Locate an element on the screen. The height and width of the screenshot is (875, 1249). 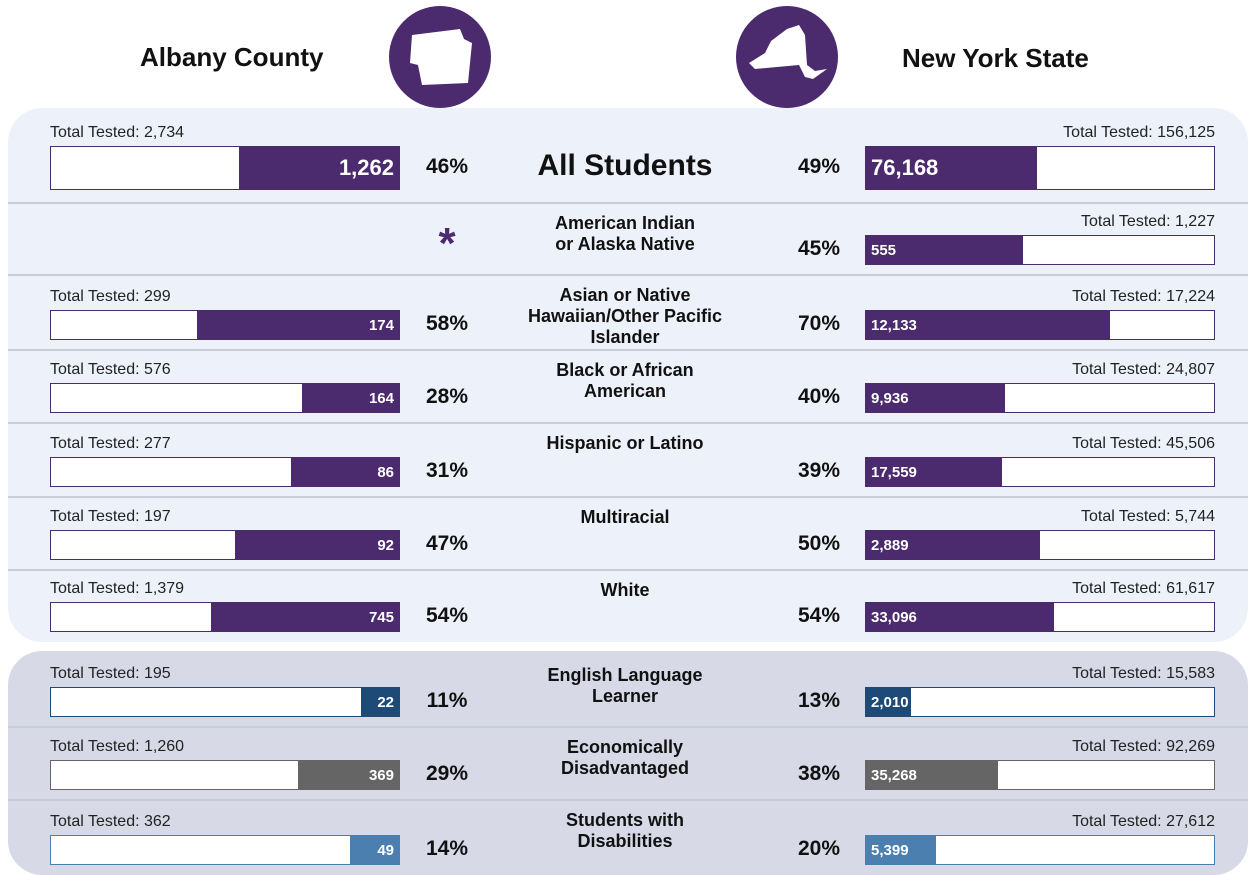
count-label: 745 is located at coordinates (381, 617).